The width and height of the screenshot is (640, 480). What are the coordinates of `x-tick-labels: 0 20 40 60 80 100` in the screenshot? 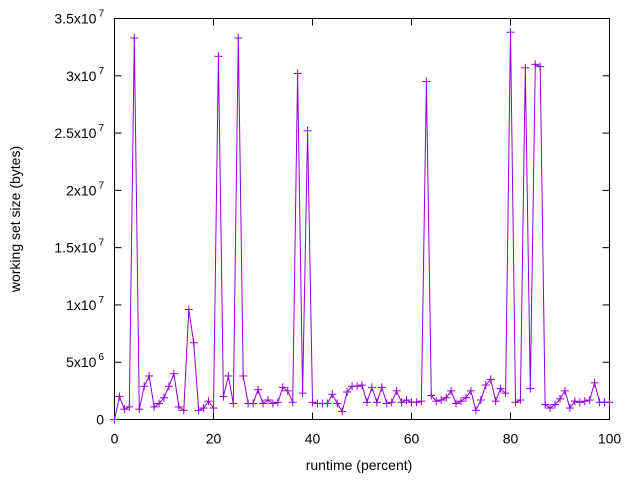 It's located at (366, 439).